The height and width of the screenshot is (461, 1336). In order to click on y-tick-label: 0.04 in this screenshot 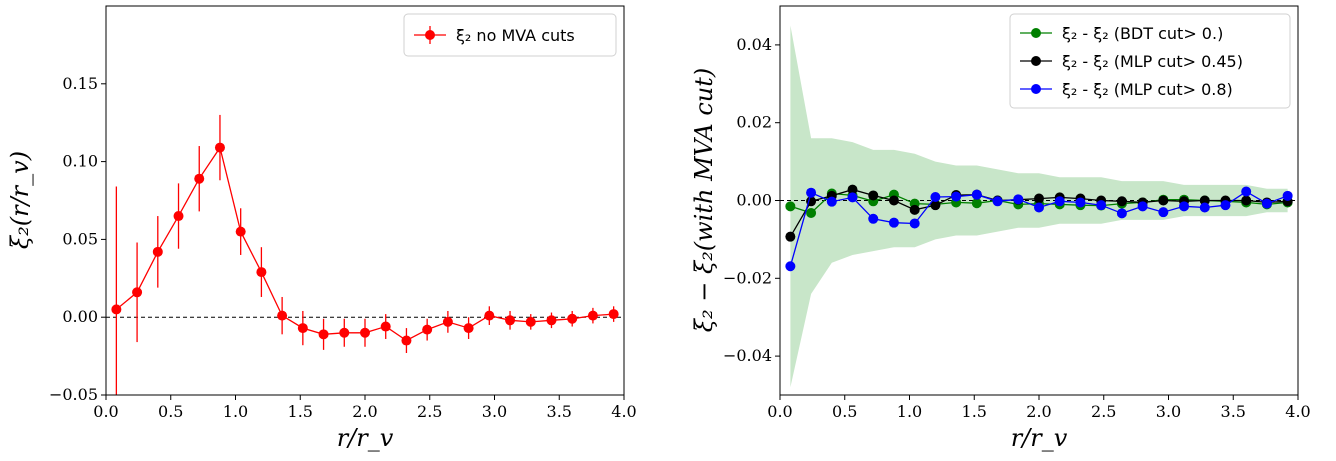, I will do `click(754, 44)`.